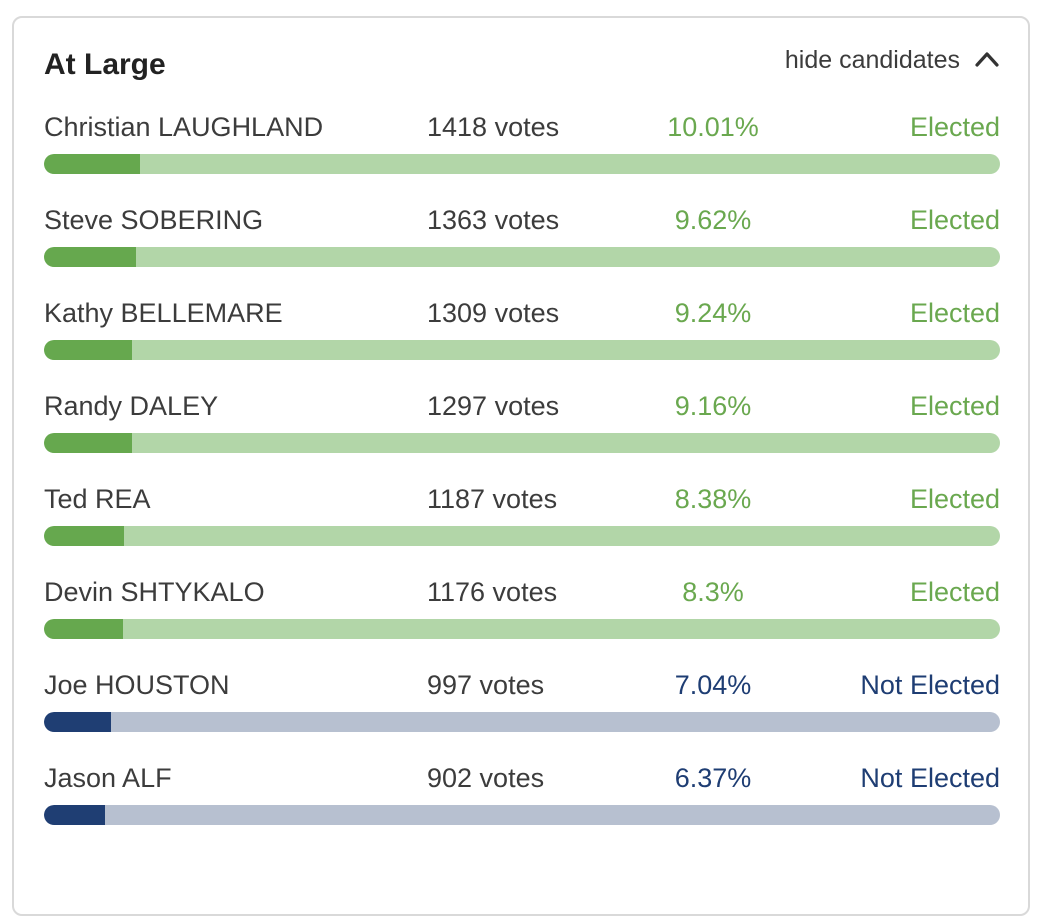 Image resolution: width=1042 pixels, height=916 pixels. What do you see at coordinates (522, 243) in the screenshot?
I see `candidate-row: Steve SOBERING 1363 votes 9.62% Elected` at bounding box center [522, 243].